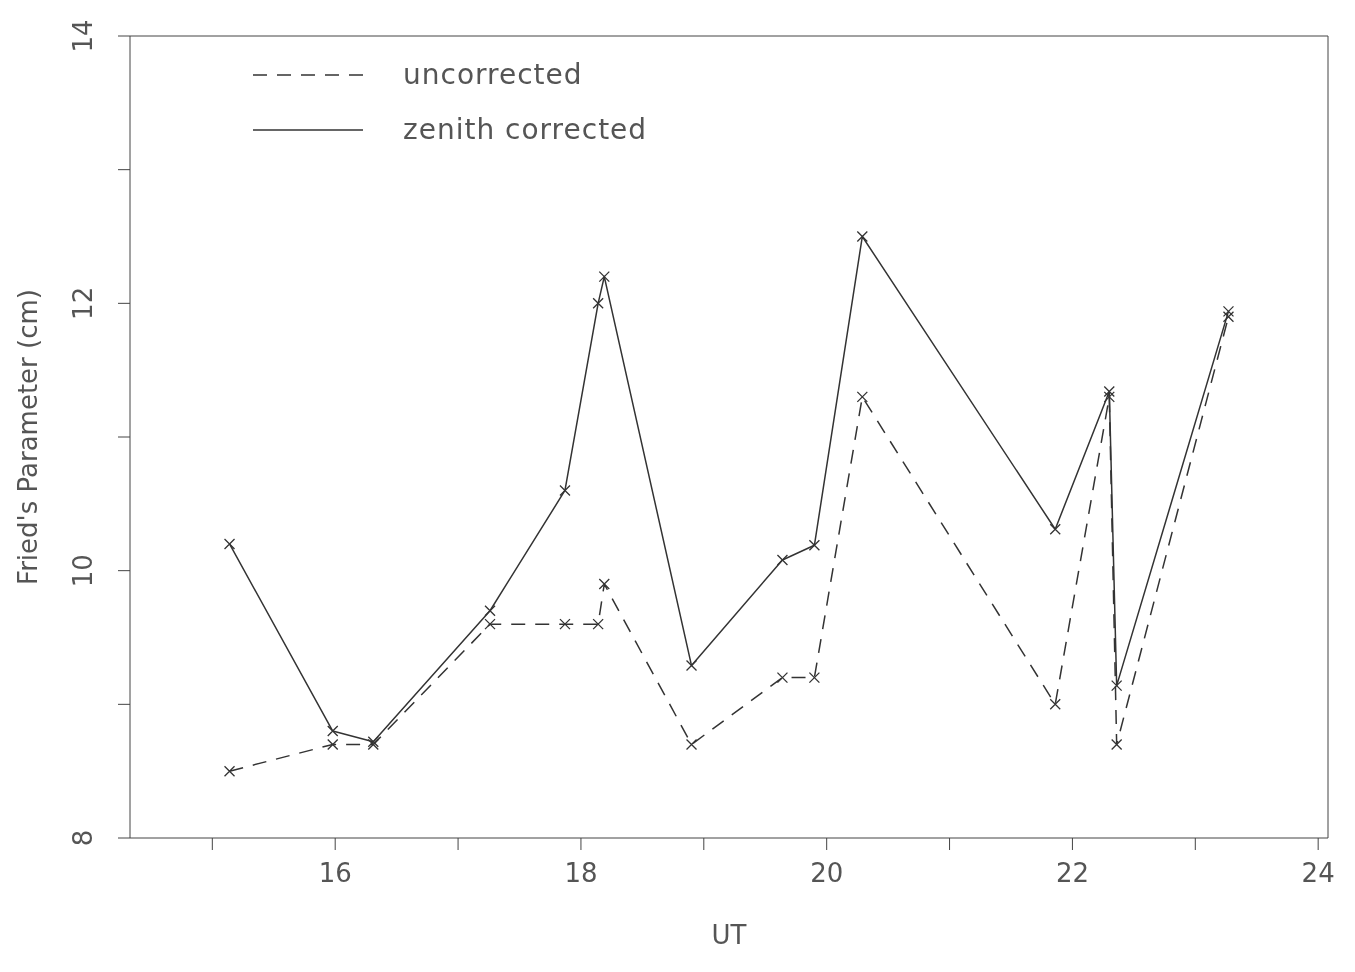 The width and height of the screenshot is (1355, 972). I want to click on x-axis-title: UT, so click(729, 935).